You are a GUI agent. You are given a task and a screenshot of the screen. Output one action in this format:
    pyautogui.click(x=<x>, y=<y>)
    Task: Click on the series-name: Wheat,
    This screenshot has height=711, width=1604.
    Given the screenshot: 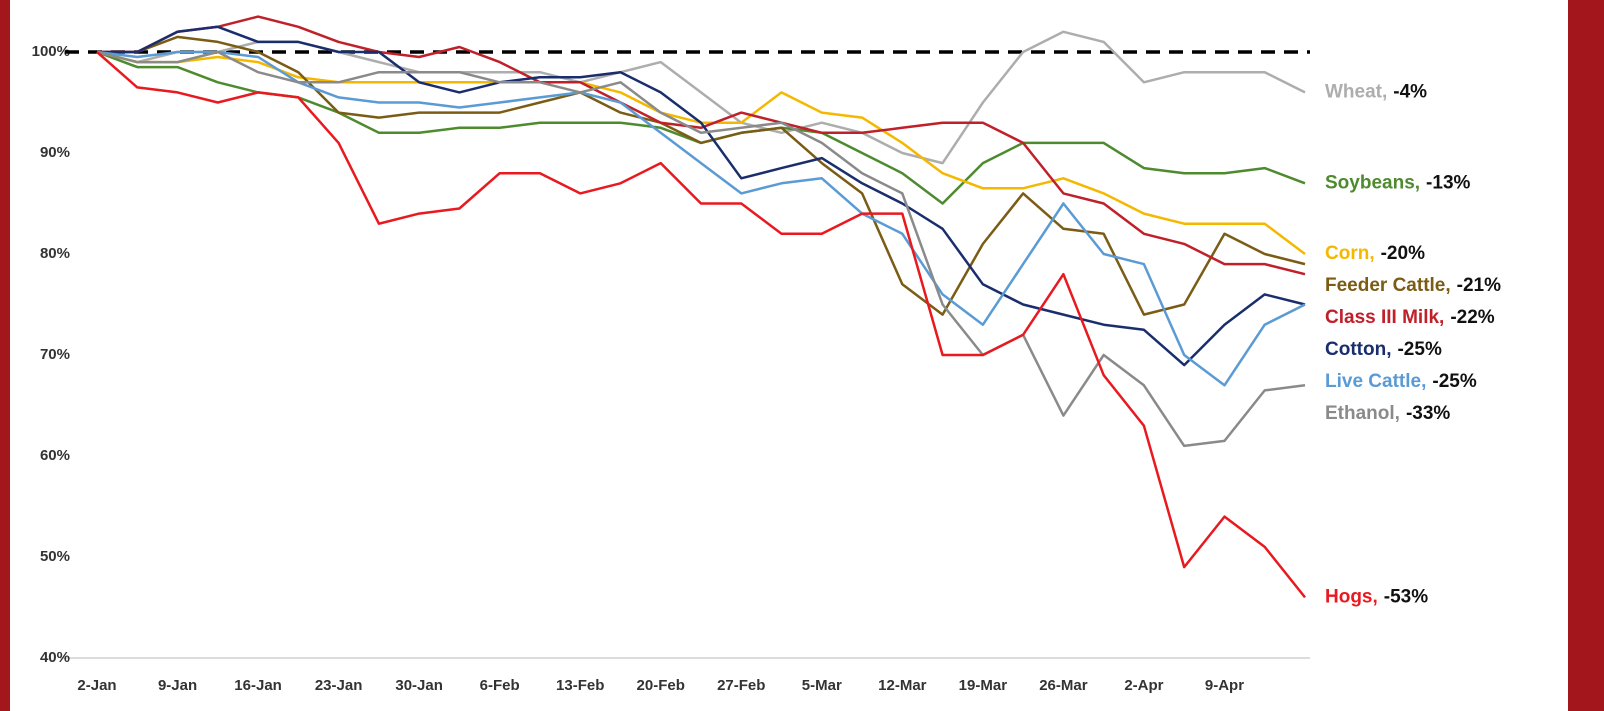 What is the action you would take?
    pyautogui.click(x=1356, y=91)
    